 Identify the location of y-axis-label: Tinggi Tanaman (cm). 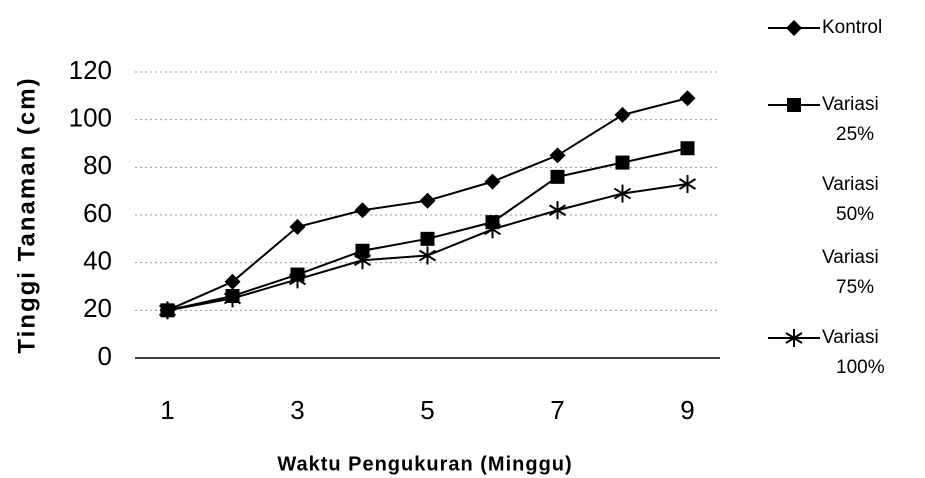
(26, 214).